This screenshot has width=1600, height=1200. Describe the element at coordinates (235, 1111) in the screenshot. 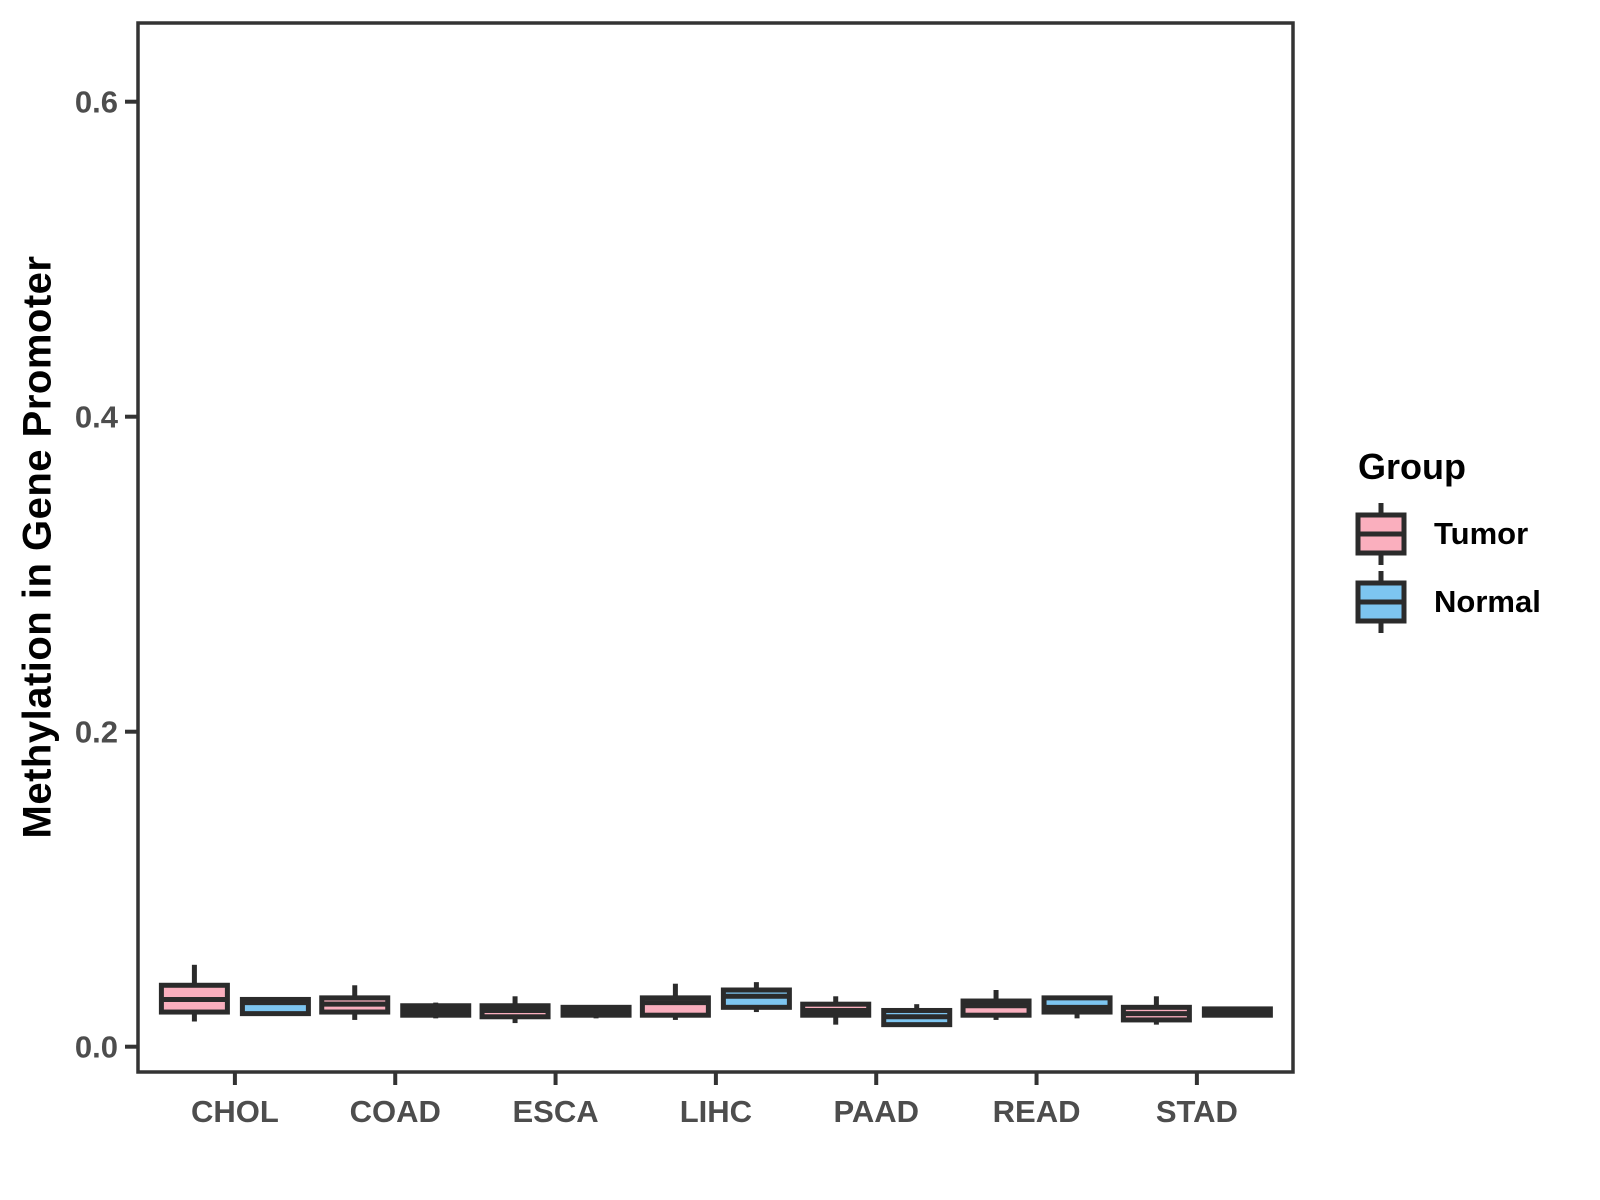

I see `x-tick-label: CHOL` at that location.